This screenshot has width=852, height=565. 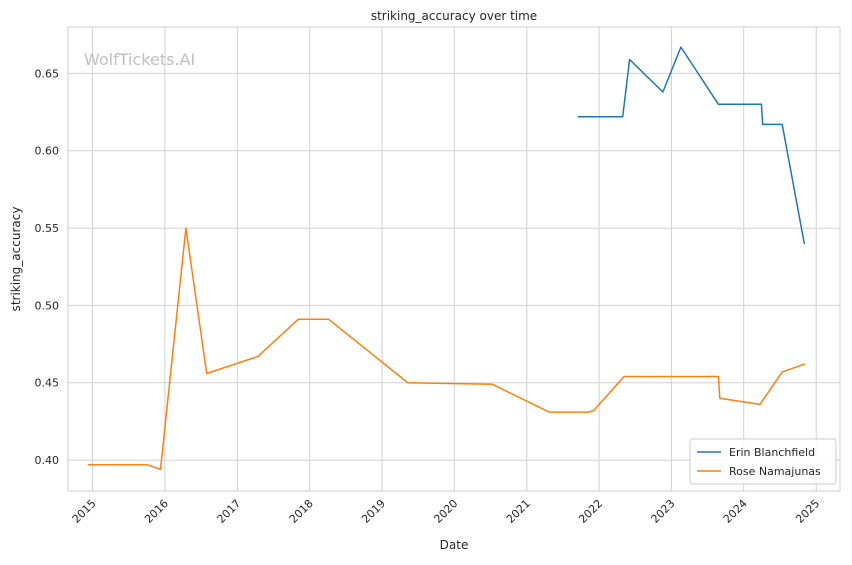 What do you see at coordinates (454, 545) in the screenshot?
I see `x-axis-label: Date` at bounding box center [454, 545].